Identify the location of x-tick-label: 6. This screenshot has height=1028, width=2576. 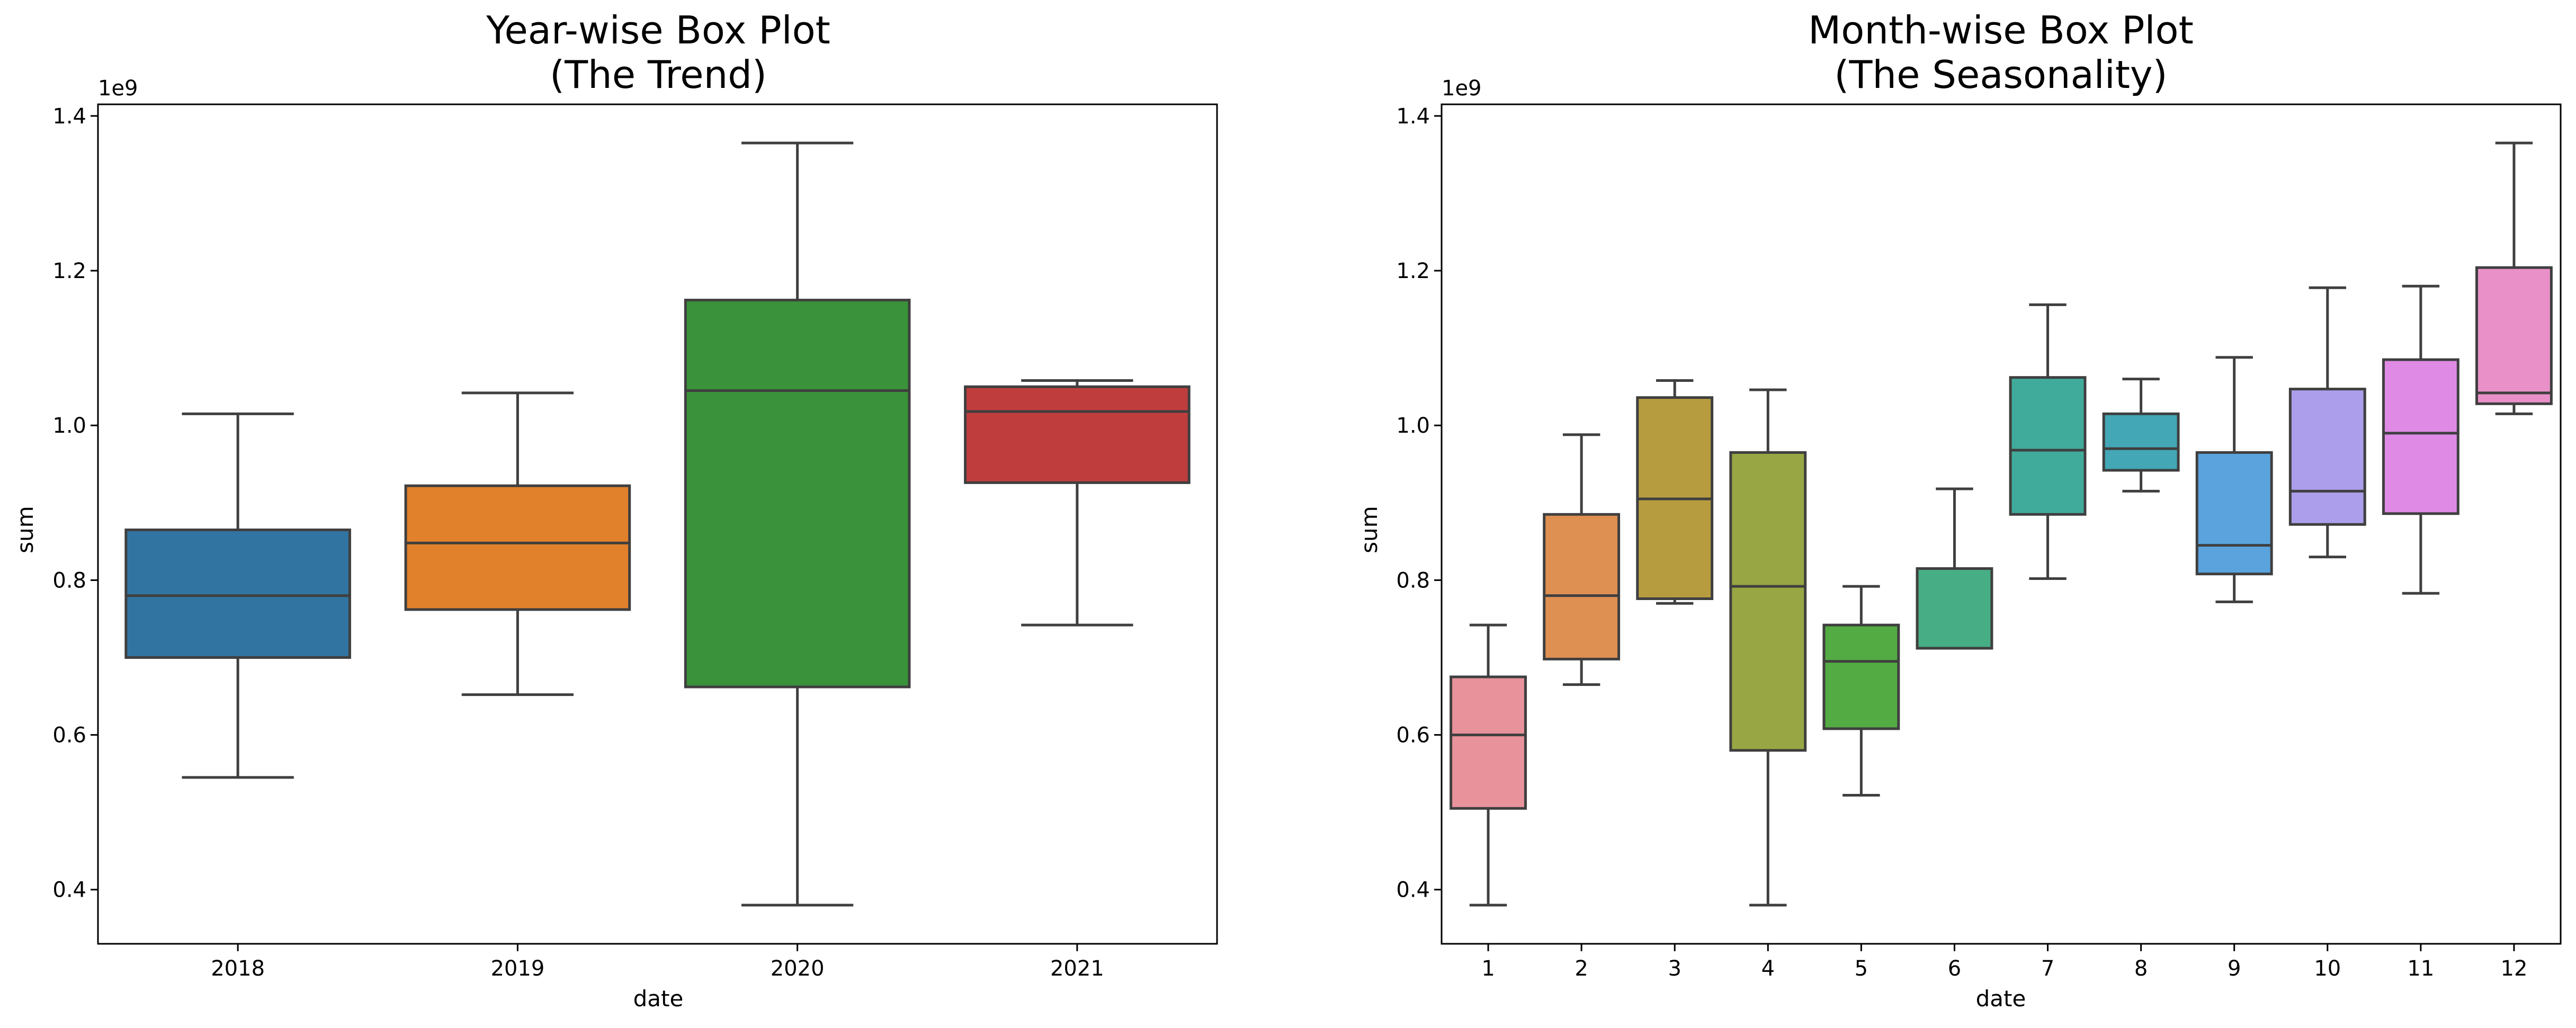
(1954, 969).